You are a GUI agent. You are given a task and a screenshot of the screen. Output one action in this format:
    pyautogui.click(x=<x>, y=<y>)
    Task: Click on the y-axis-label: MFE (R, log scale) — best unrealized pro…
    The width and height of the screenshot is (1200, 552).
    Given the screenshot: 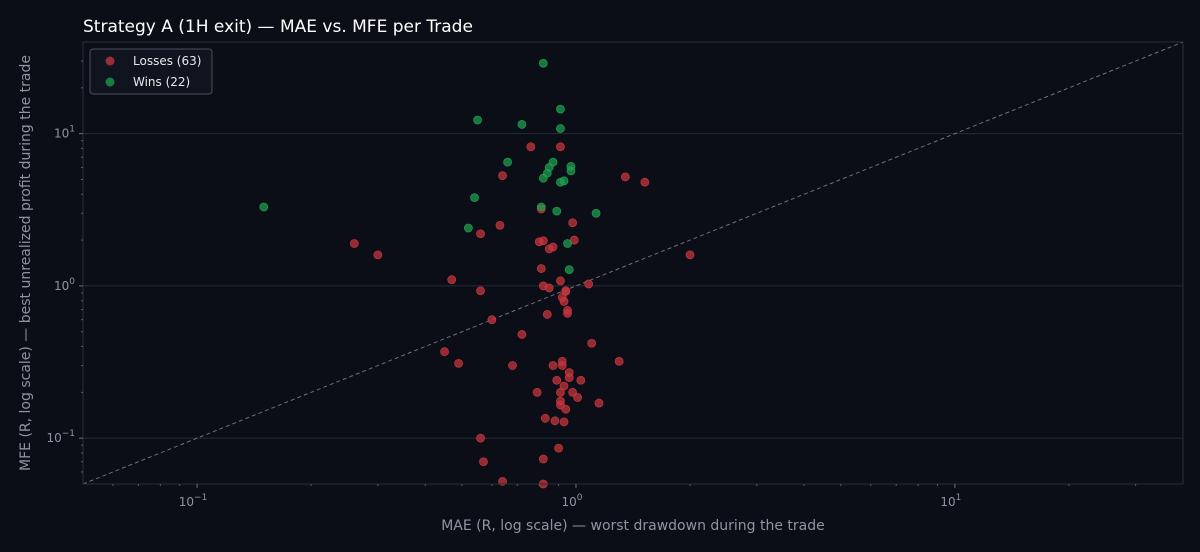 What is the action you would take?
    pyautogui.click(x=26, y=263)
    